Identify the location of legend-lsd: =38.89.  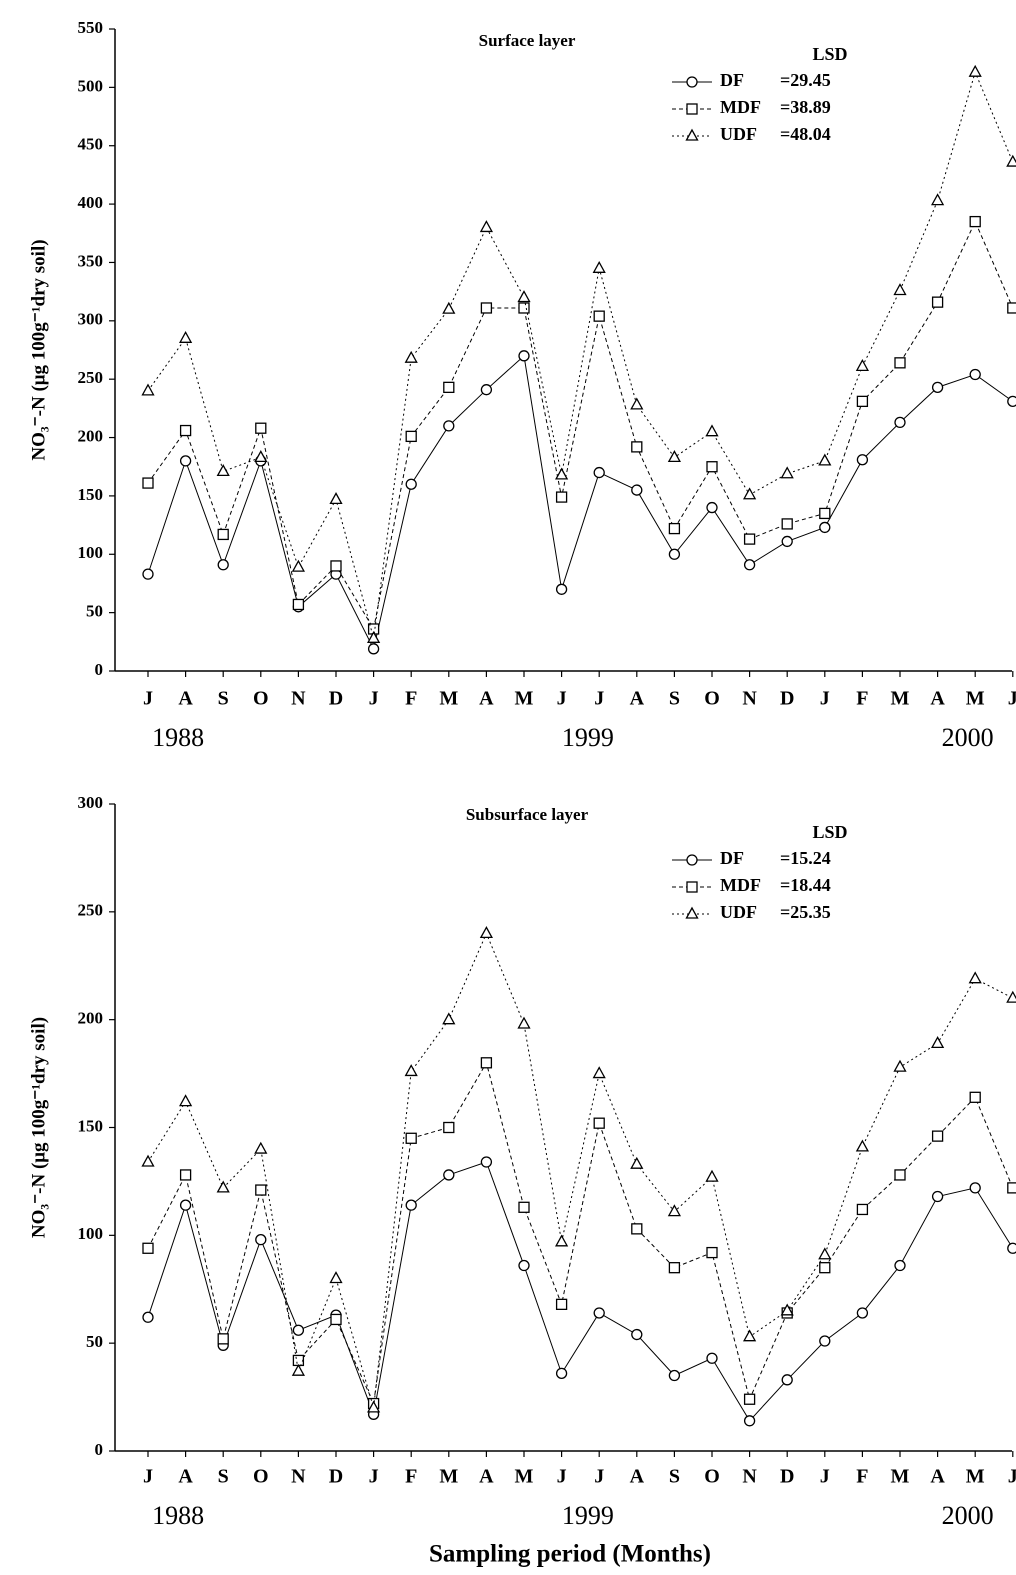
(805, 107).